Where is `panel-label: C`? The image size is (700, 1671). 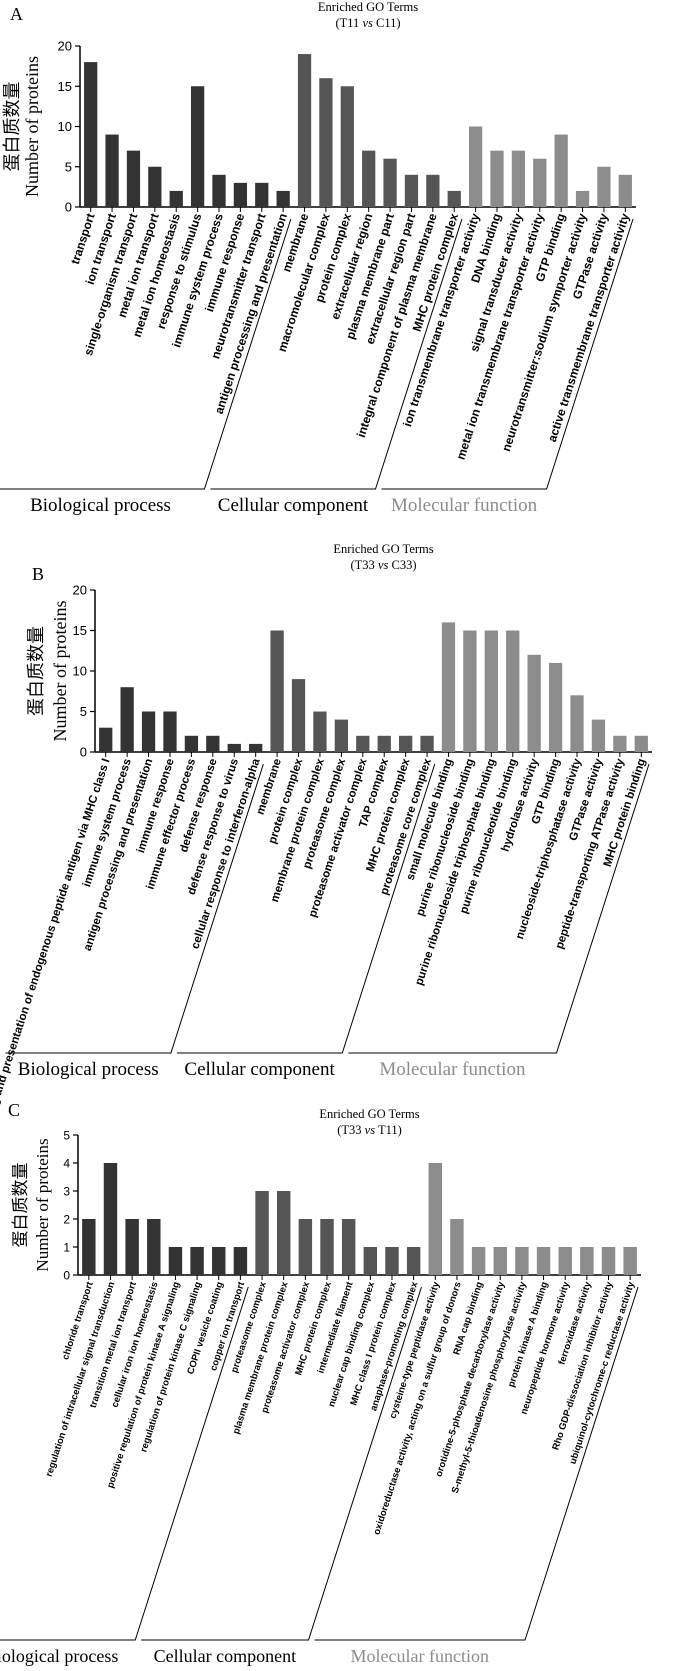
panel-label: C is located at coordinates (14, 1110).